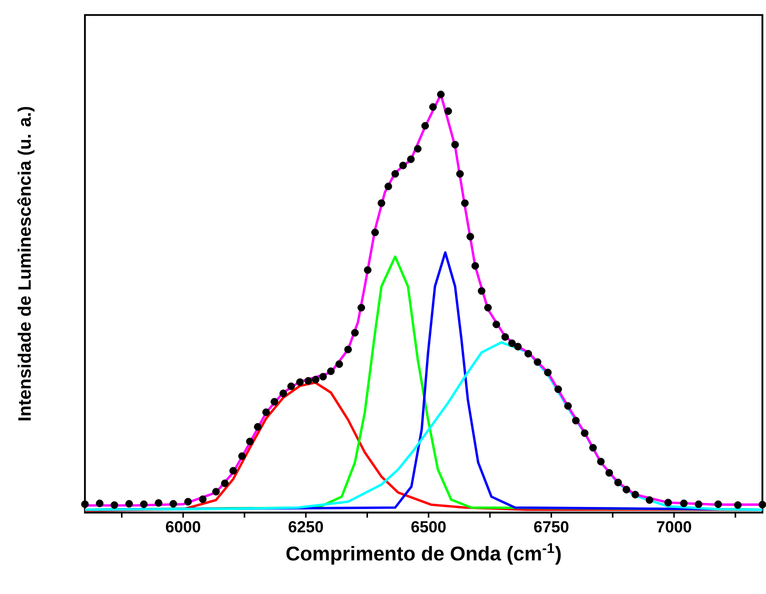 The image size is (766, 594). Describe the element at coordinates (305, 527) in the screenshot. I see `x-tick-label: 6250` at that location.